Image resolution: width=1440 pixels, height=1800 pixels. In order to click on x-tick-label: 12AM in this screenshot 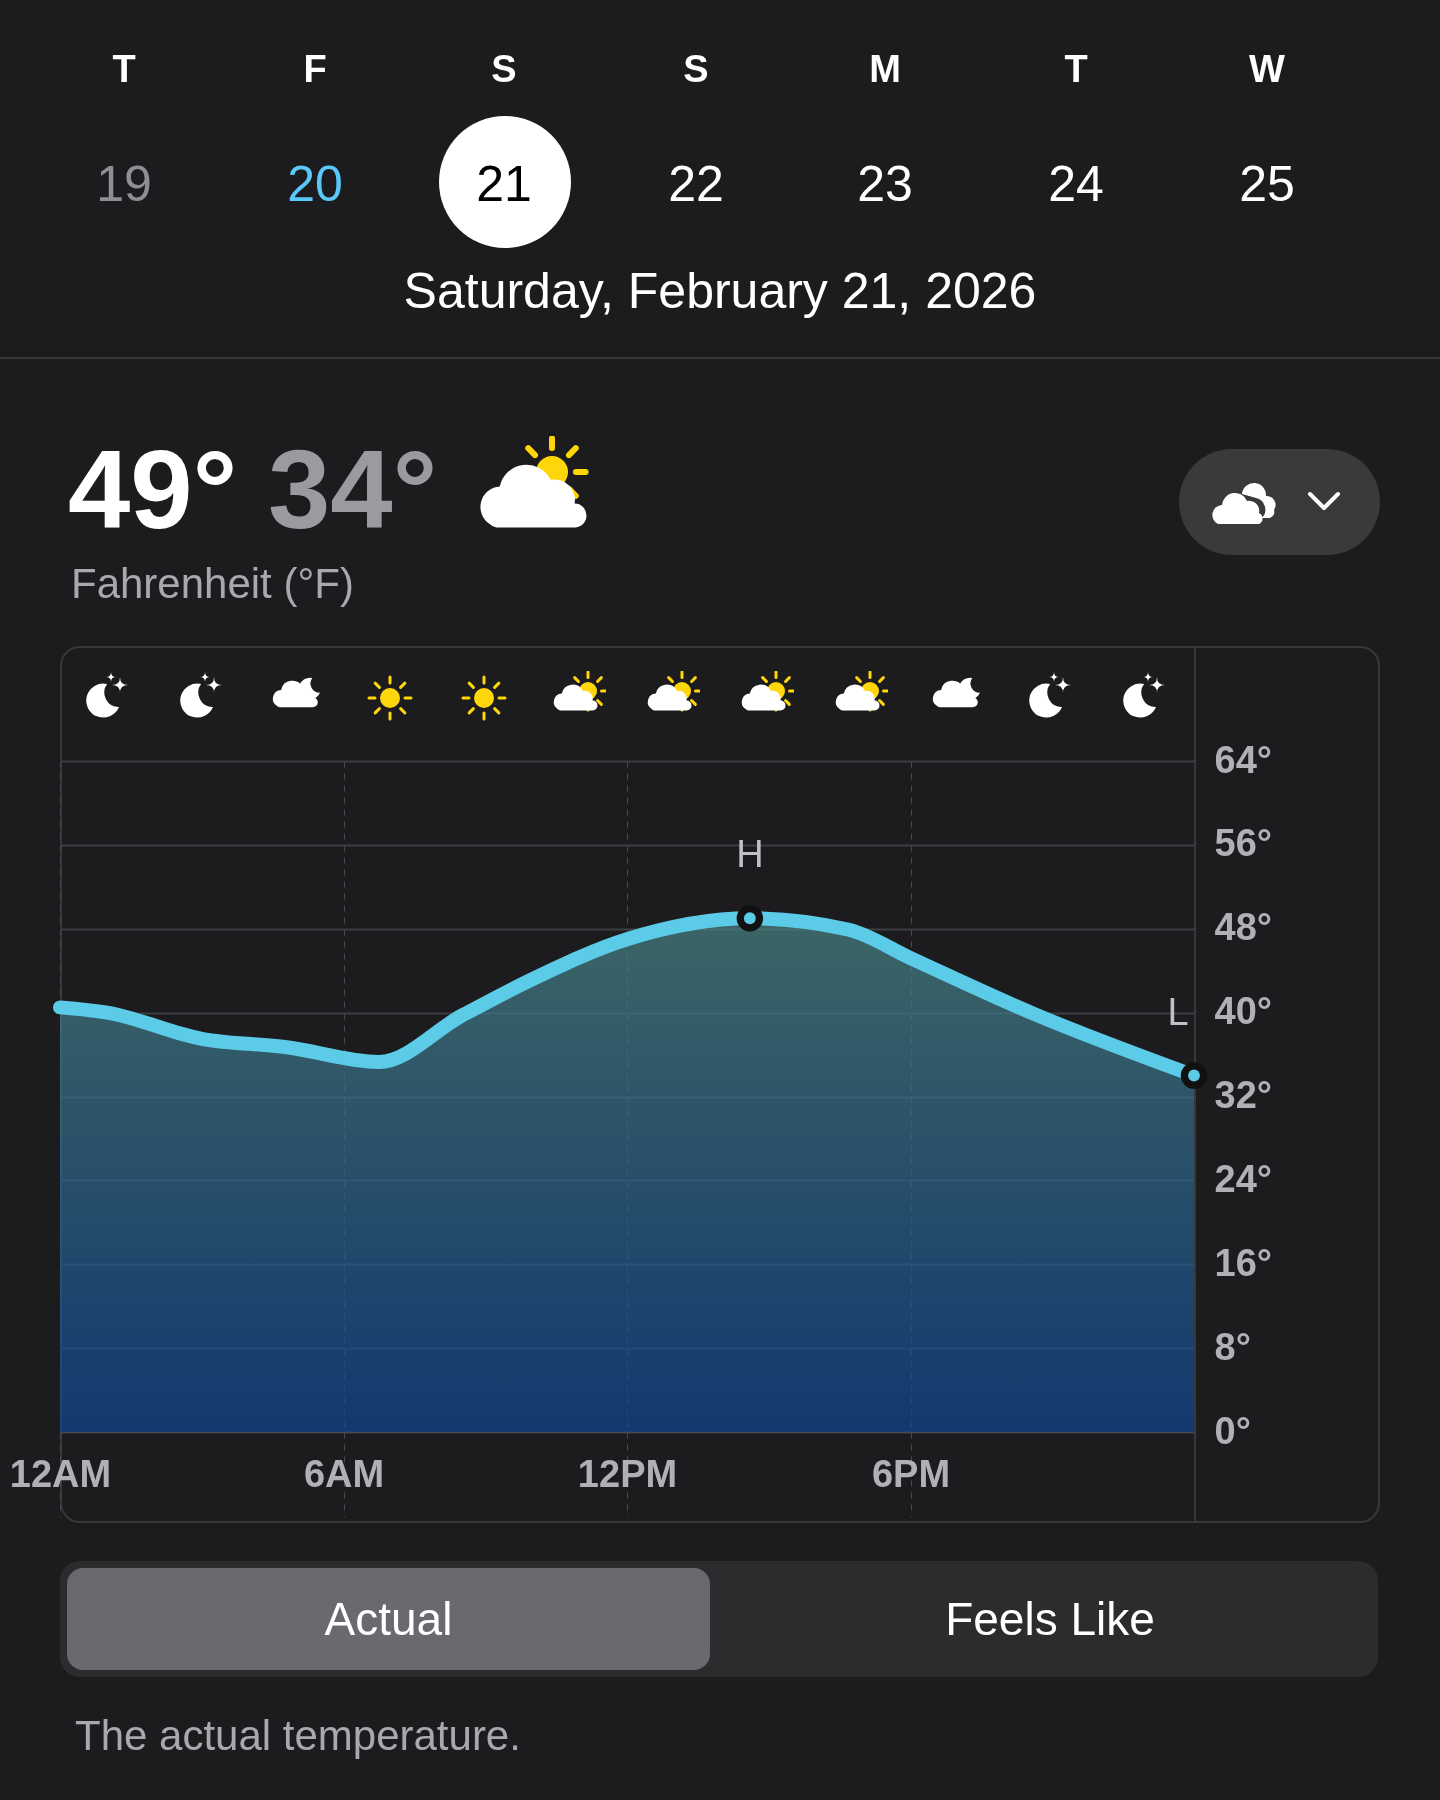, I will do `click(60, 1473)`.